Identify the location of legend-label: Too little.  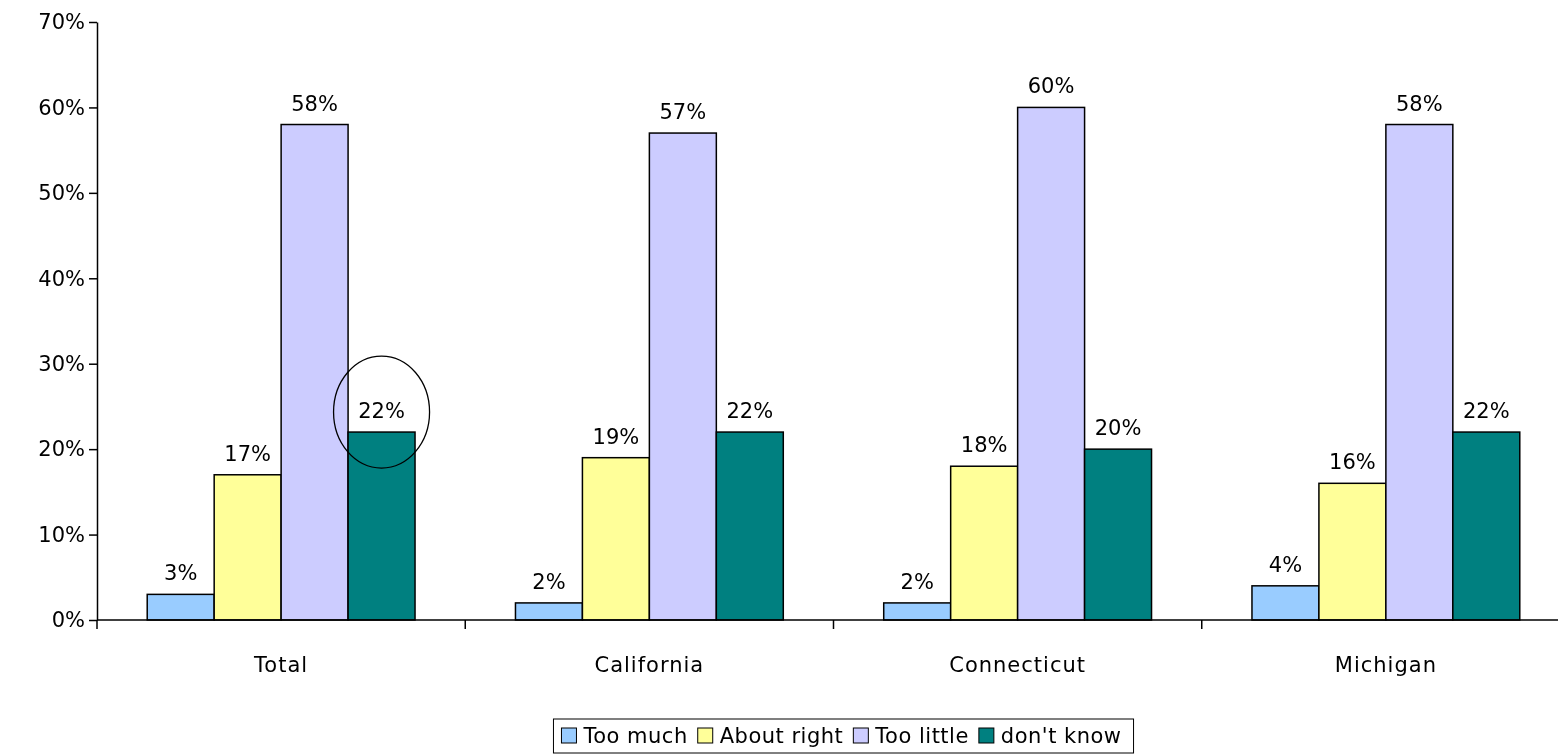
(921, 736).